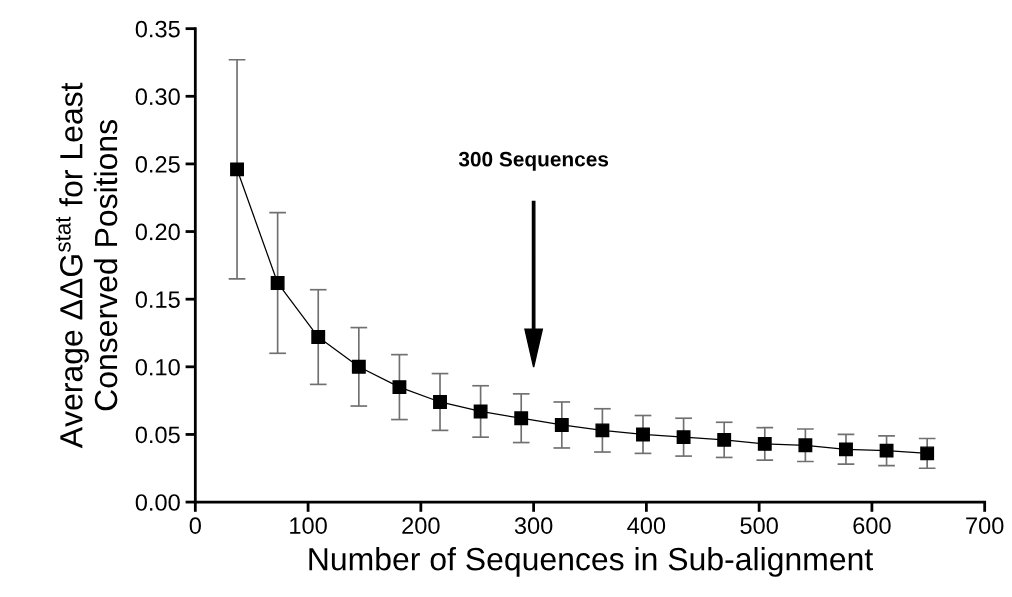  Describe the element at coordinates (195, 525) in the screenshot. I see `x-tick-label: 0` at that location.